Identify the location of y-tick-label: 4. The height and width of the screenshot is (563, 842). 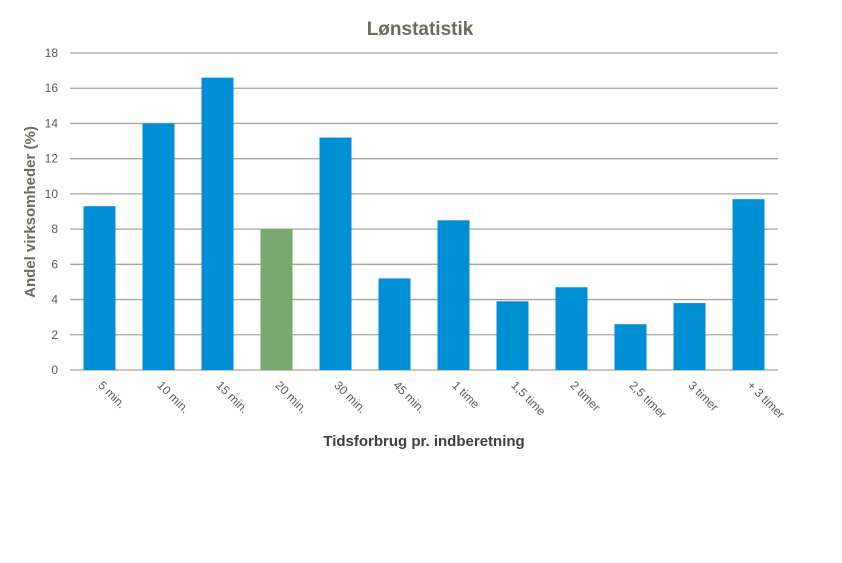
(54, 300).